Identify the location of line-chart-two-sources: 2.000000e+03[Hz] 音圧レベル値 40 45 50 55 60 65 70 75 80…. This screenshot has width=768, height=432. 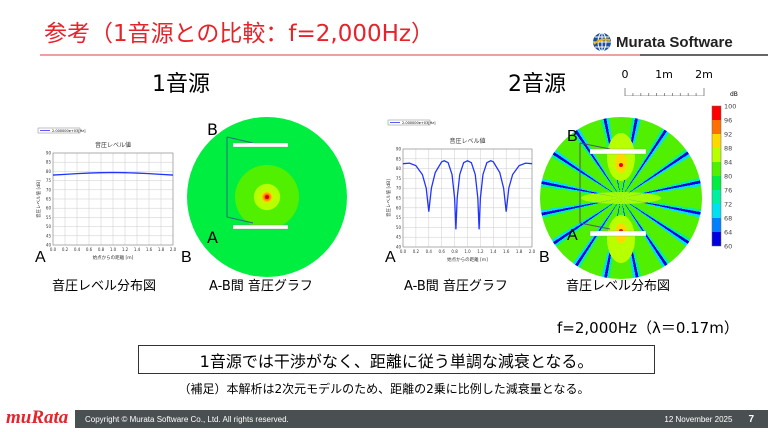
(460, 191).